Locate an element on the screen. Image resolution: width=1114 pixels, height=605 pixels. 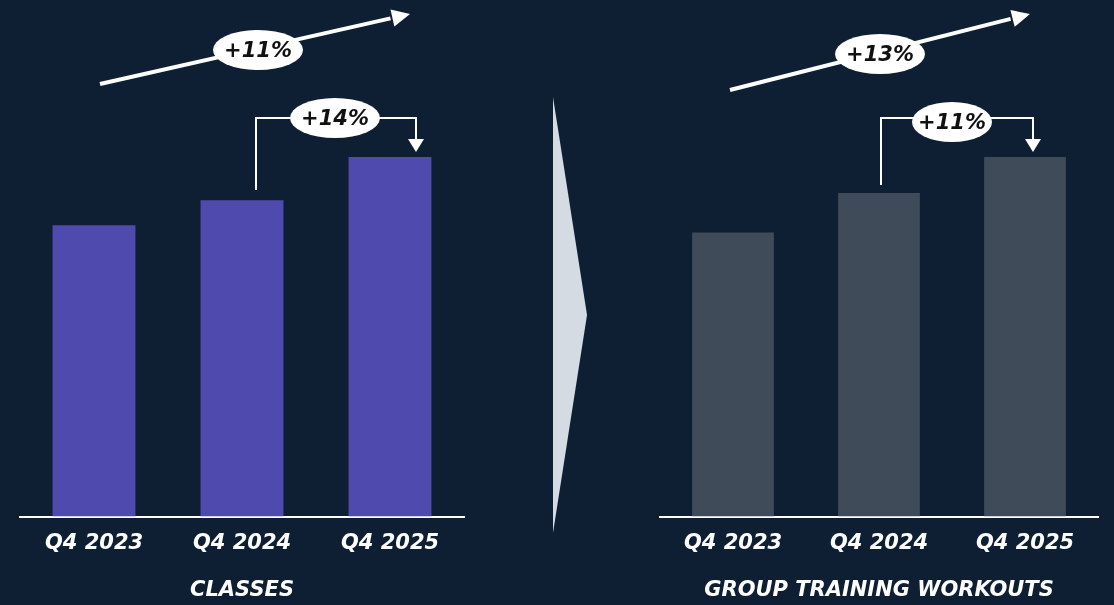
x-axis-title: CLASSES is located at coordinates (242, 588).